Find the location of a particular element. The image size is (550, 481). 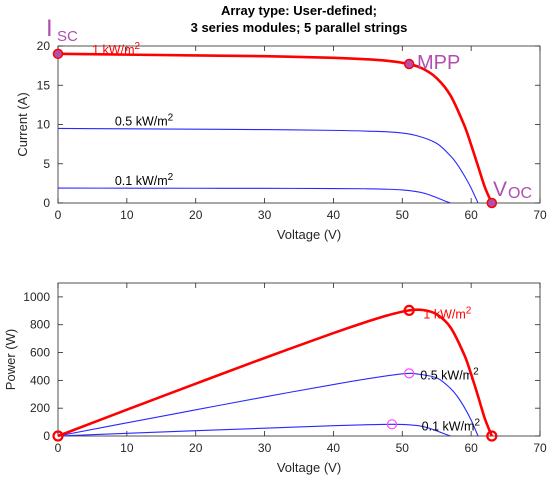

y-tick-label: 600 is located at coordinates (40, 353).